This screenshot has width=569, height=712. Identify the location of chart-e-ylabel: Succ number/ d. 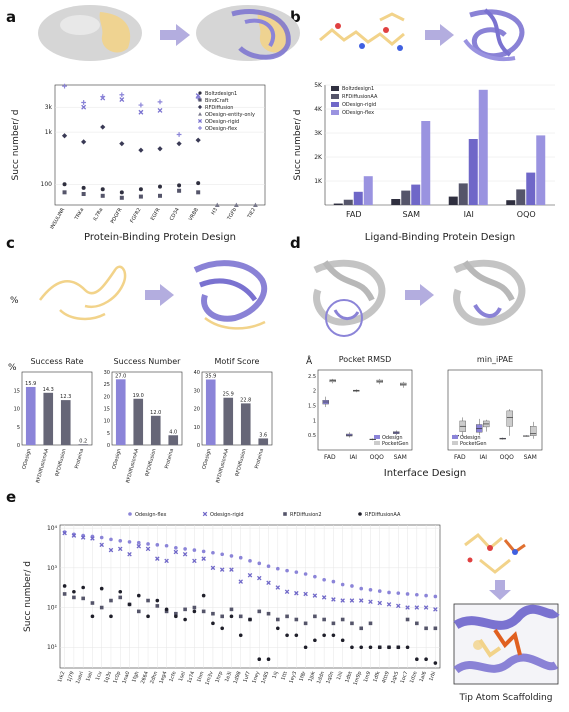
(28, 596).